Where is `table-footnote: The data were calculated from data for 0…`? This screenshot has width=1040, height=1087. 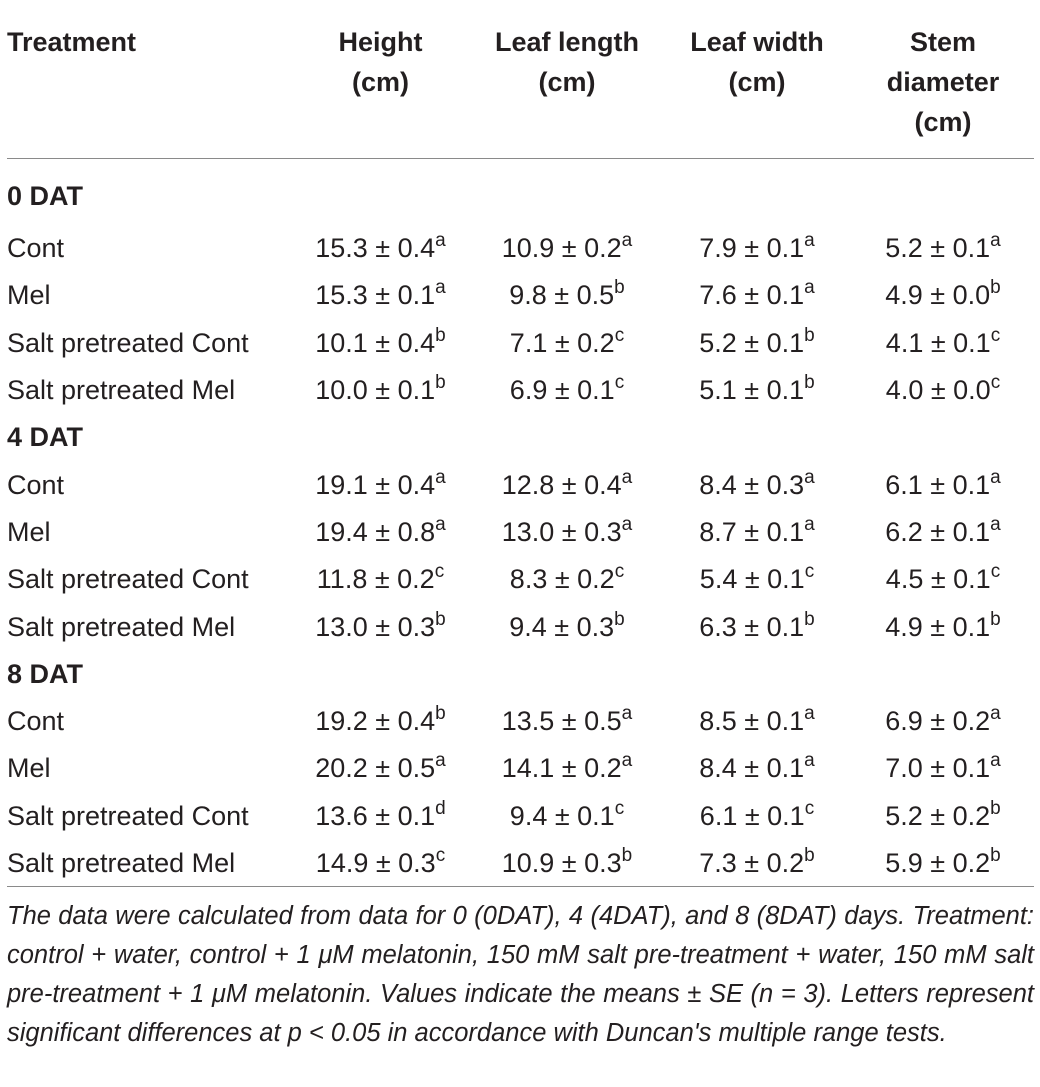 table-footnote: The data were calculated from data for 0… is located at coordinates (520, 974).